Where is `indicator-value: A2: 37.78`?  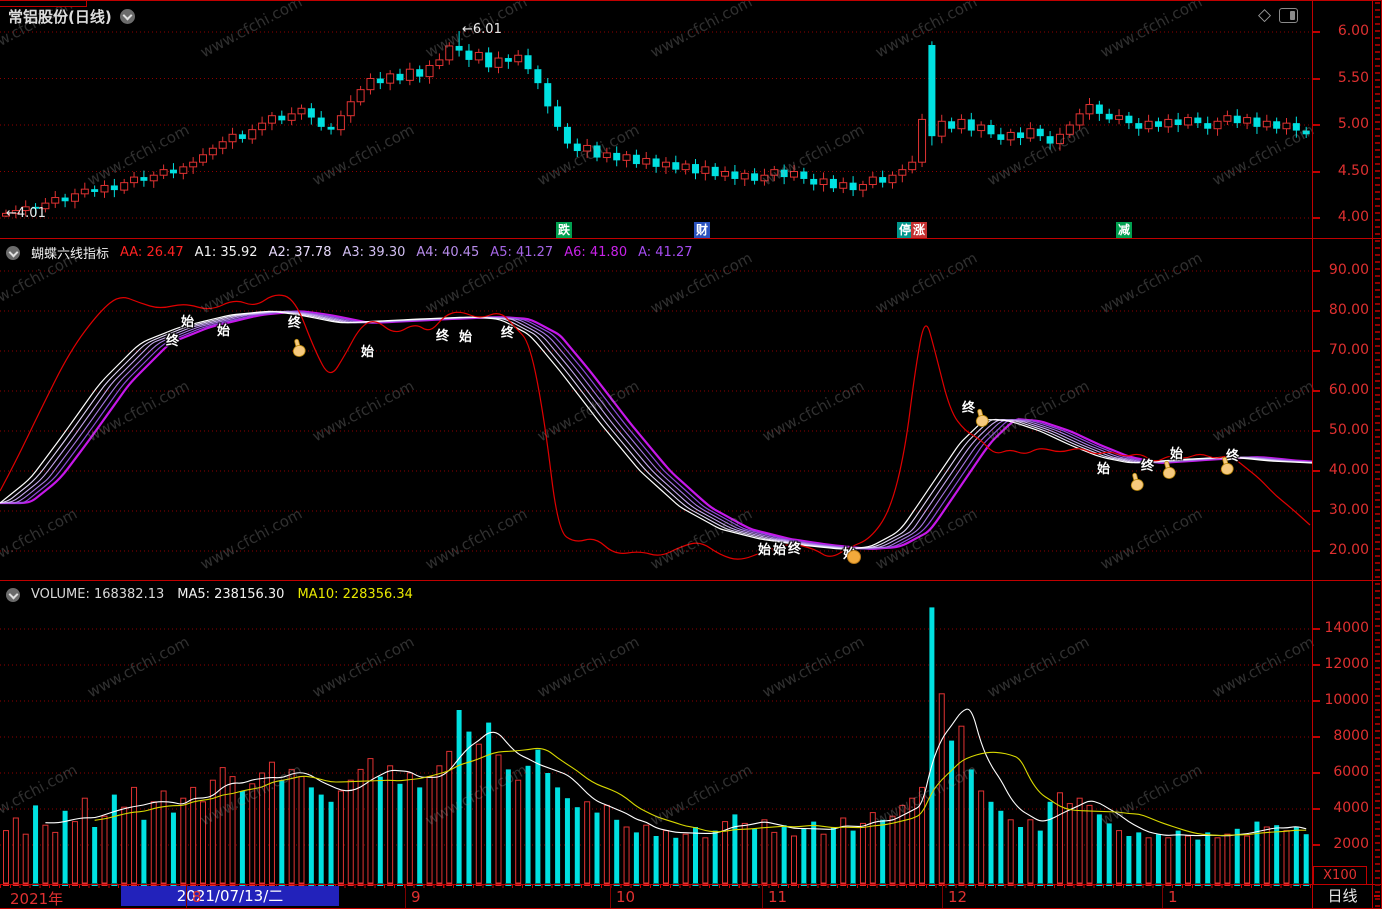
indicator-value: A2: 37.78 is located at coordinates (300, 252).